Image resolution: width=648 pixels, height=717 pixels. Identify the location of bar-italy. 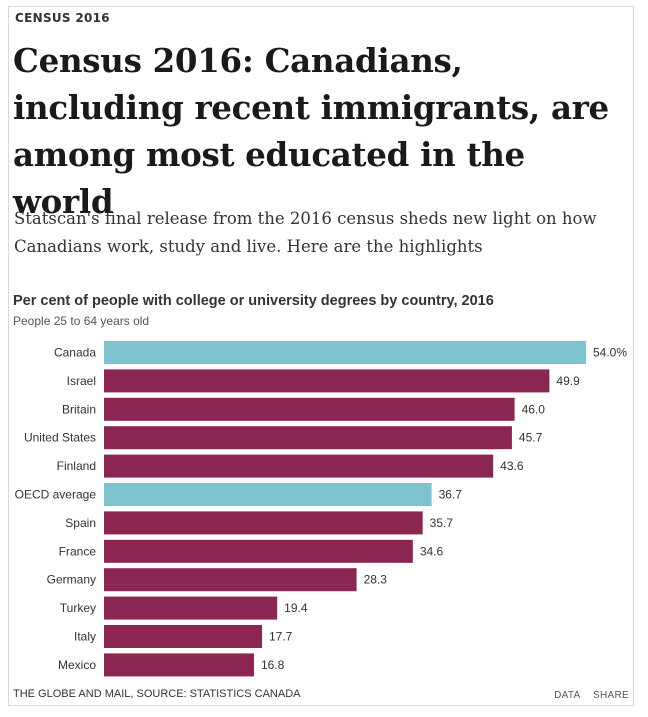
(183, 636).